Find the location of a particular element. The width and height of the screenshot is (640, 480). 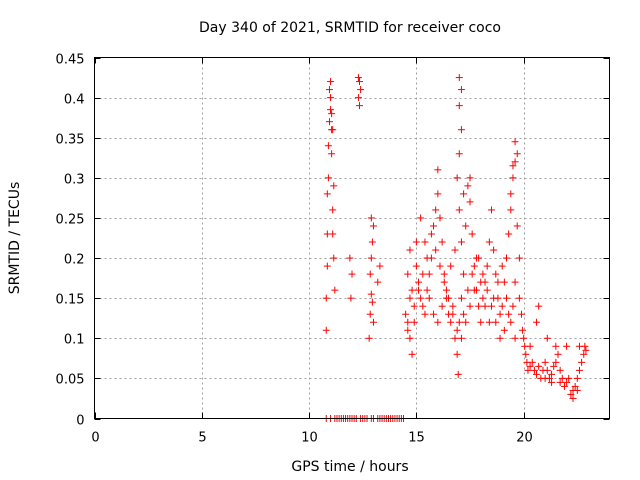

y-tick-label: 0.05 is located at coordinates (70, 380).